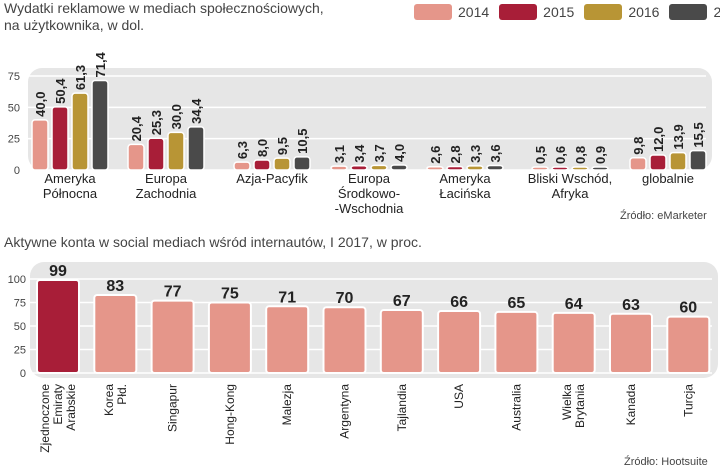 Image resolution: width=720 pixels, height=470 pixels. What do you see at coordinates (516, 407) in the screenshot?
I see `chart2-category-label: Australia` at bounding box center [516, 407].